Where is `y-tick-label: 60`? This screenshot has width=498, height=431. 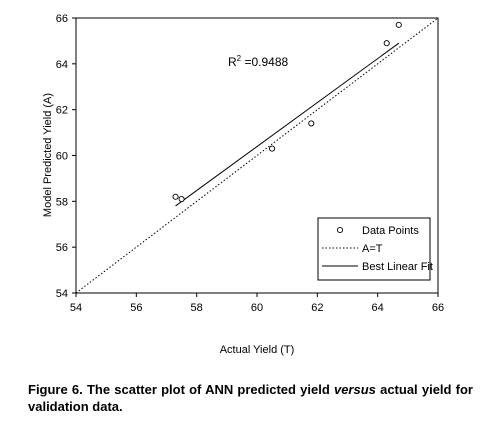 y-tick-label: 60 is located at coordinates (62, 157).